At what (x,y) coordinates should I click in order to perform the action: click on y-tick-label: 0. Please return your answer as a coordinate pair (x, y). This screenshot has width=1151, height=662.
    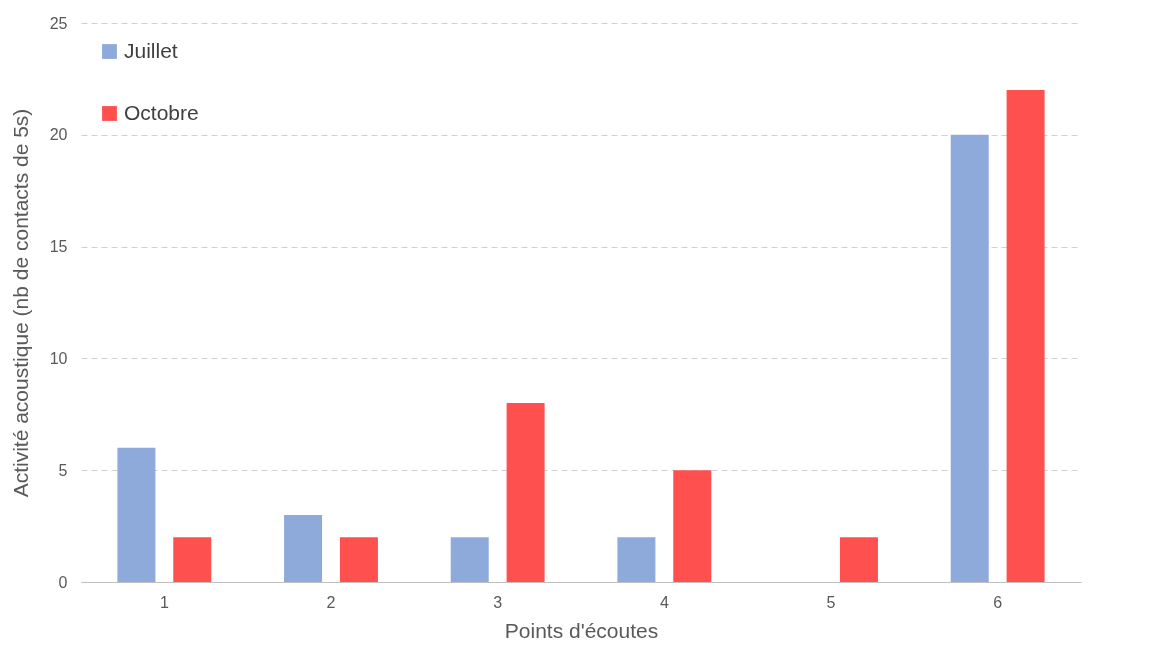
    Looking at the image, I should click on (63, 582).